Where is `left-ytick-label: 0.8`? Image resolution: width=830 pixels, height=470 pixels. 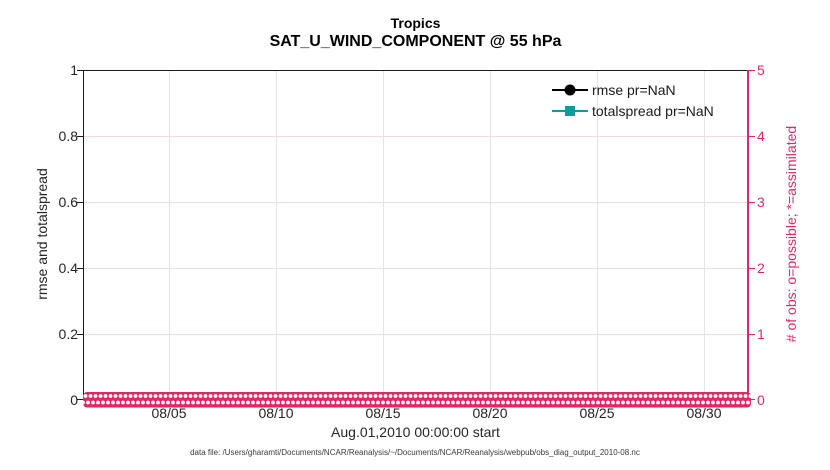 left-ytick-label: 0.8 is located at coordinates (68, 136).